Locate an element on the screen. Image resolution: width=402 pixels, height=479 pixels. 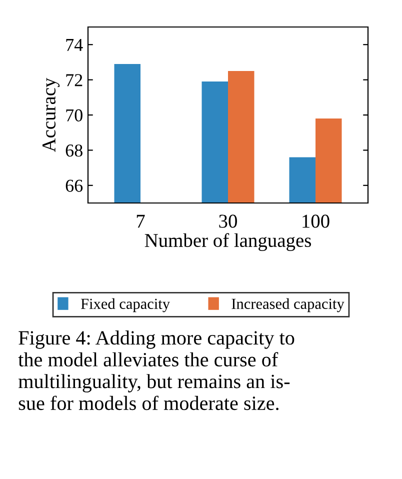
x-tick-label: 100 is located at coordinates (316, 221).